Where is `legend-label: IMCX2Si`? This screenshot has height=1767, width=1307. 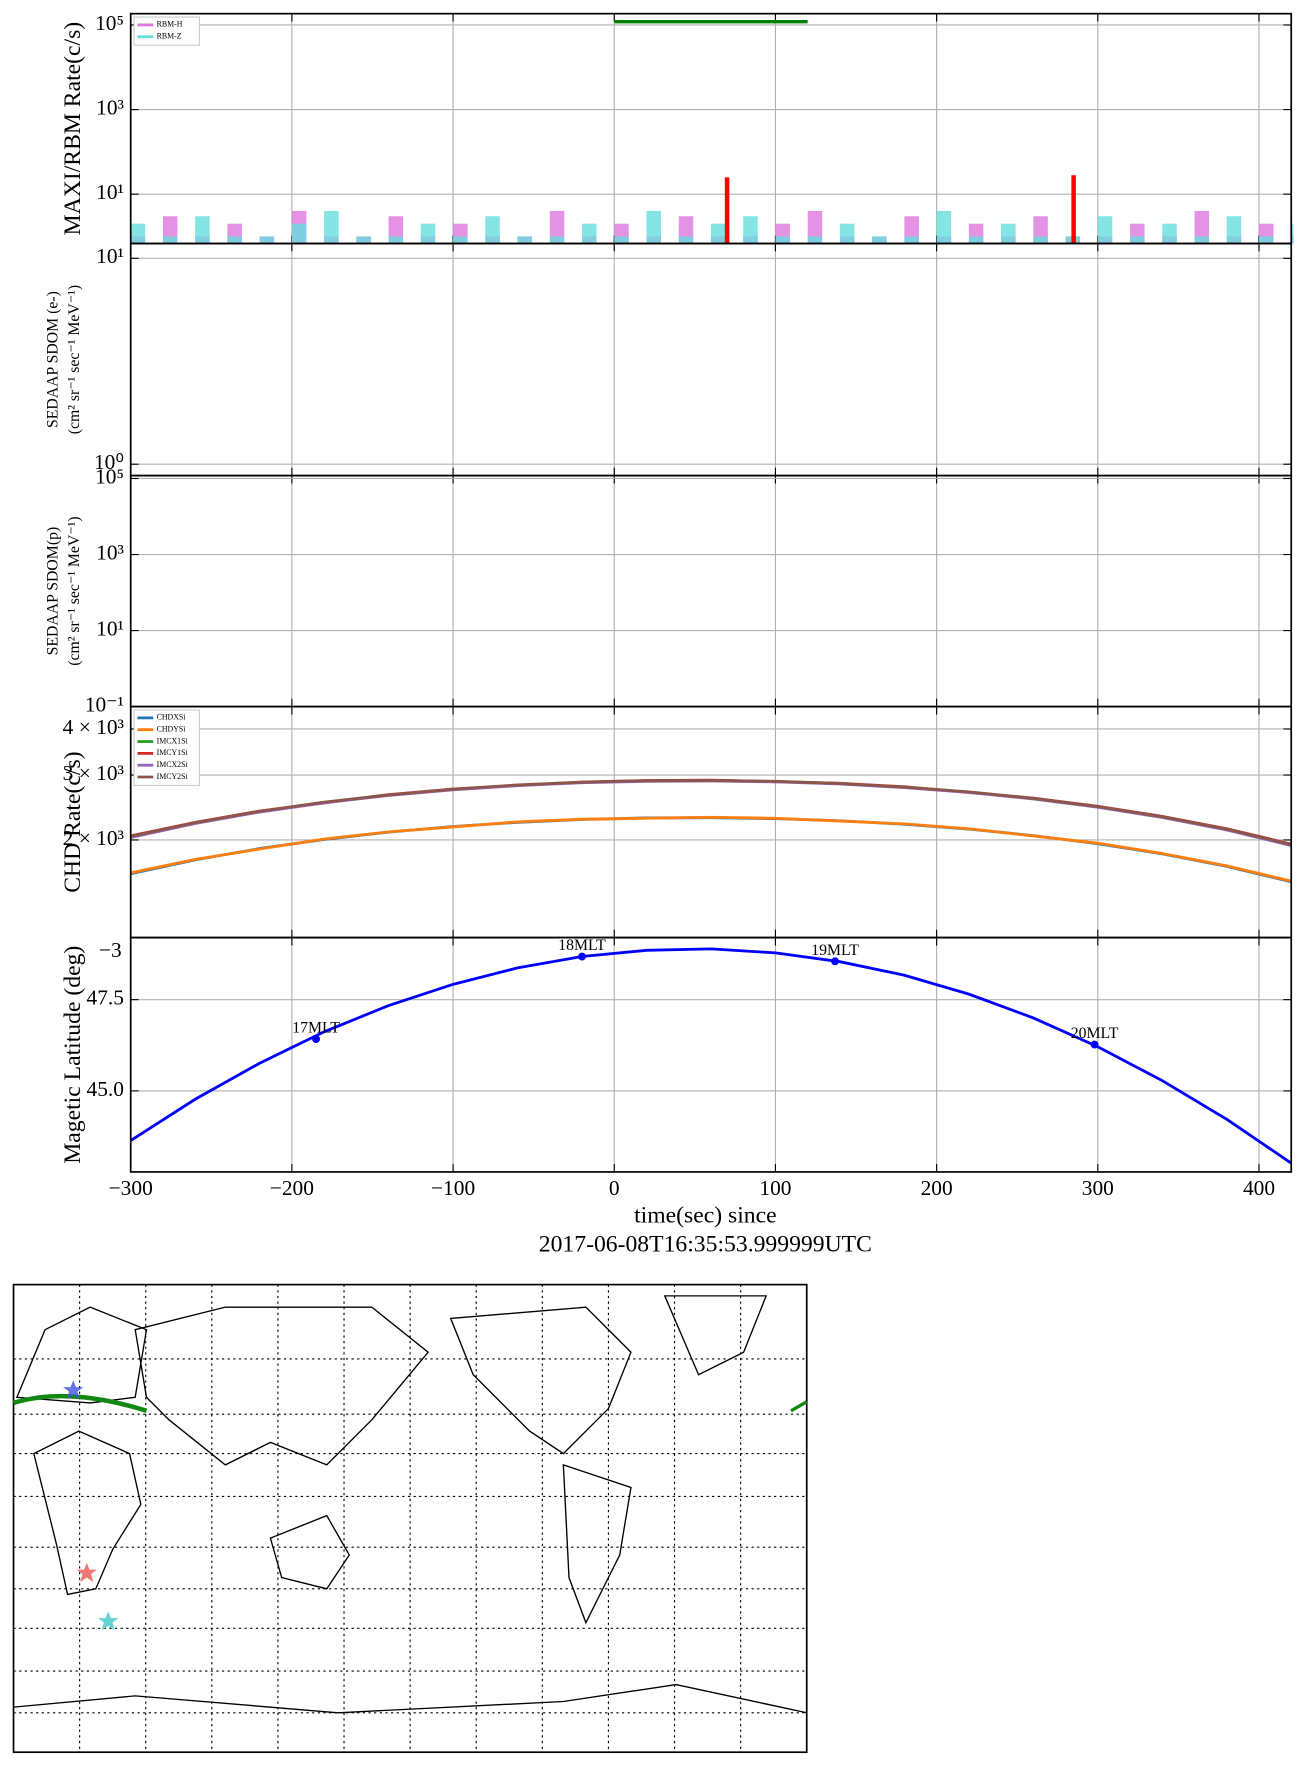 legend-label: IMCX2Si is located at coordinates (173, 764).